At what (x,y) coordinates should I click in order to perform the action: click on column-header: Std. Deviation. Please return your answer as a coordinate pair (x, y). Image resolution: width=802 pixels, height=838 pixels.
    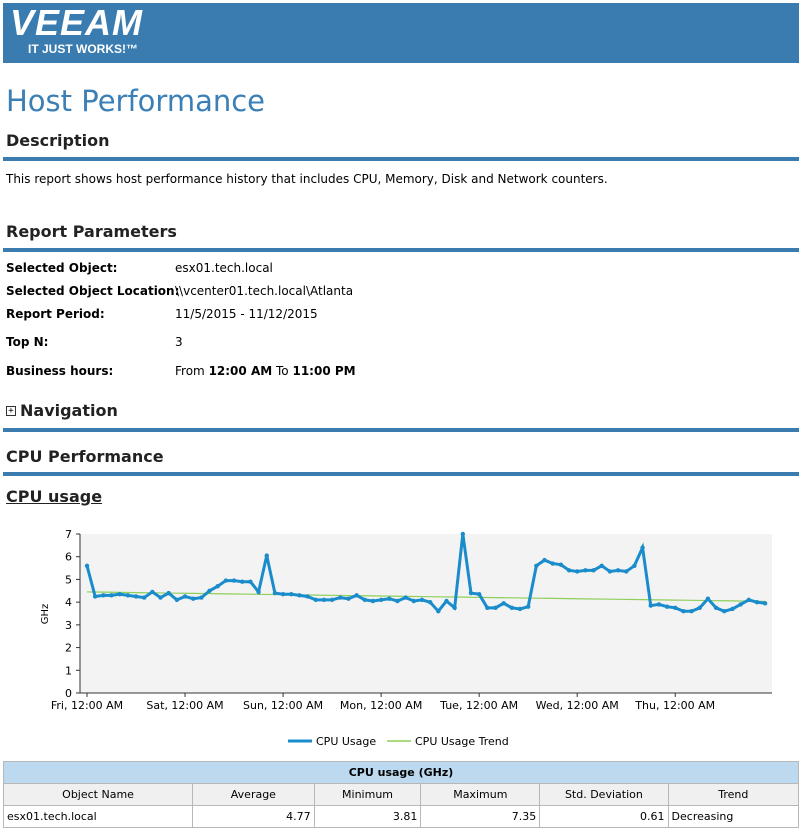
    Looking at the image, I should click on (604, 794).